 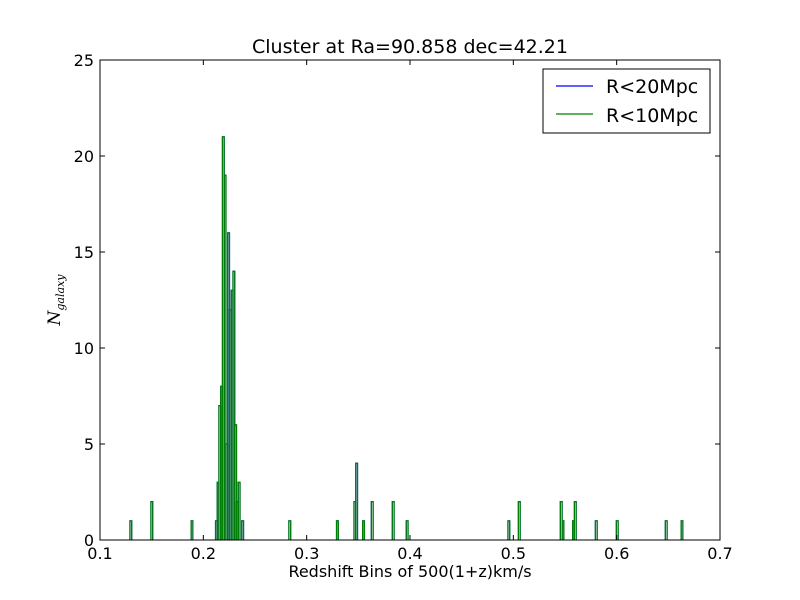 I want to click on x-tick-label: 0.5, so click(x=513, y=553).